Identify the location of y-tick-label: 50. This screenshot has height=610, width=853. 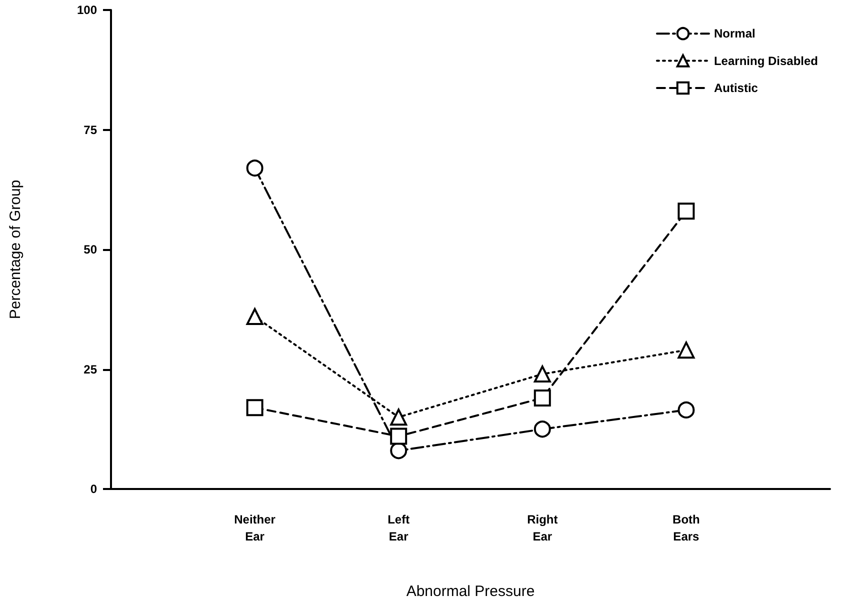
(91, 249).